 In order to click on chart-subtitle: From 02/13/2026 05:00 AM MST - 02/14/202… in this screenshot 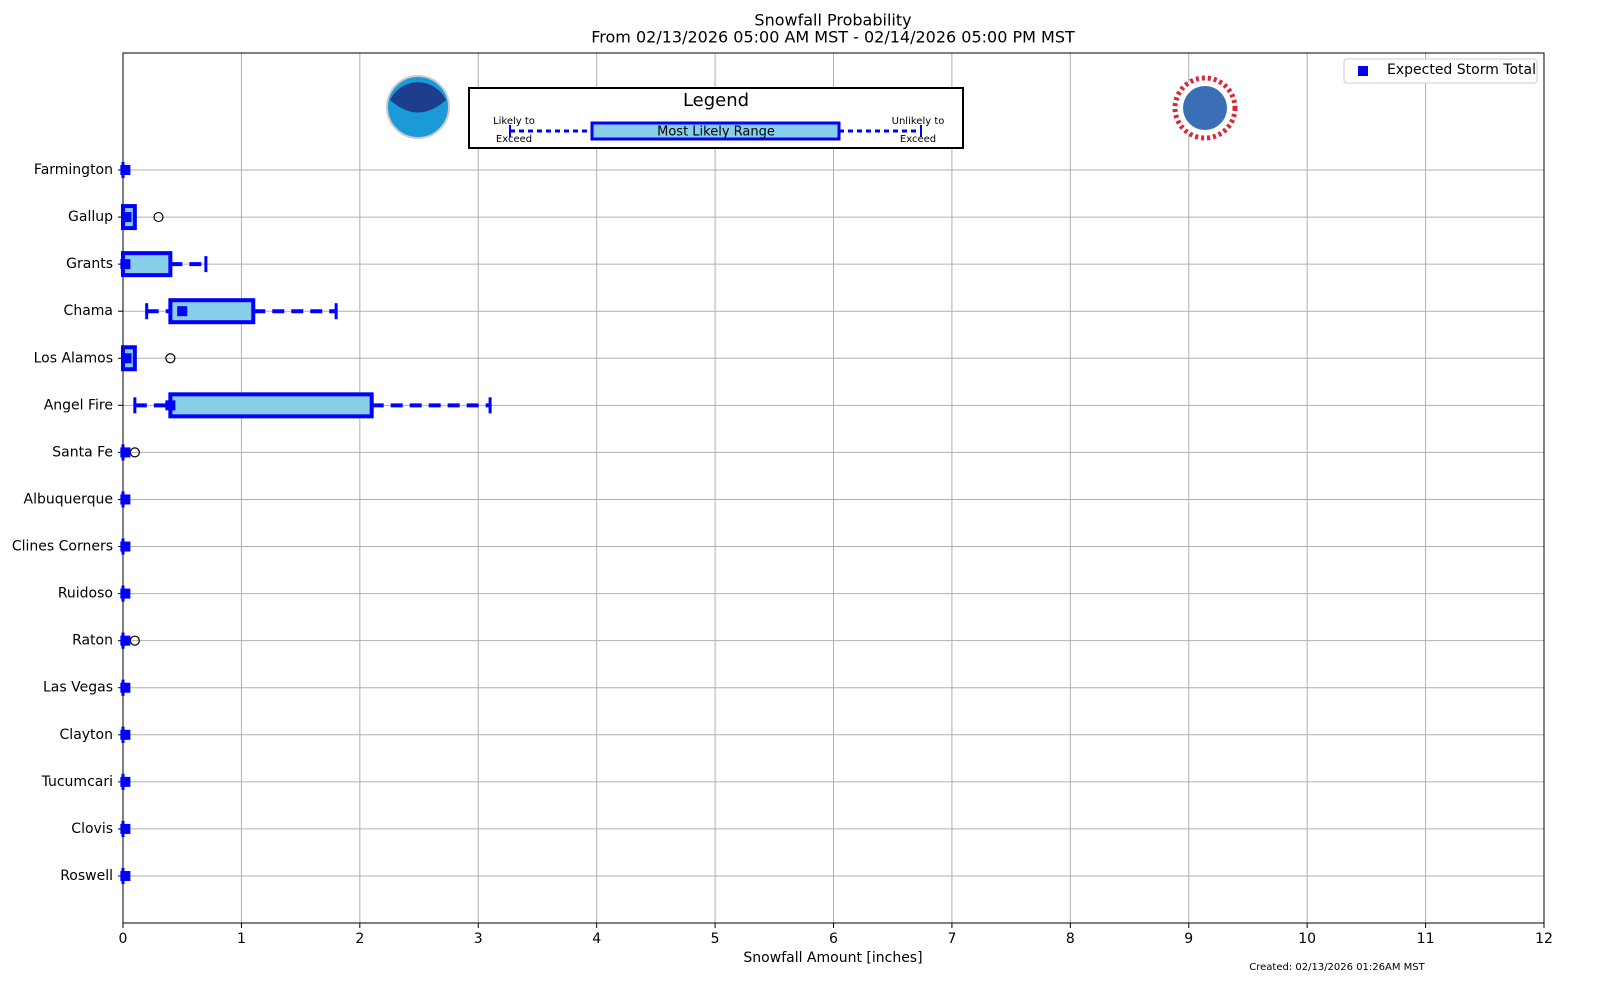, I will do `click(833, 37)`.